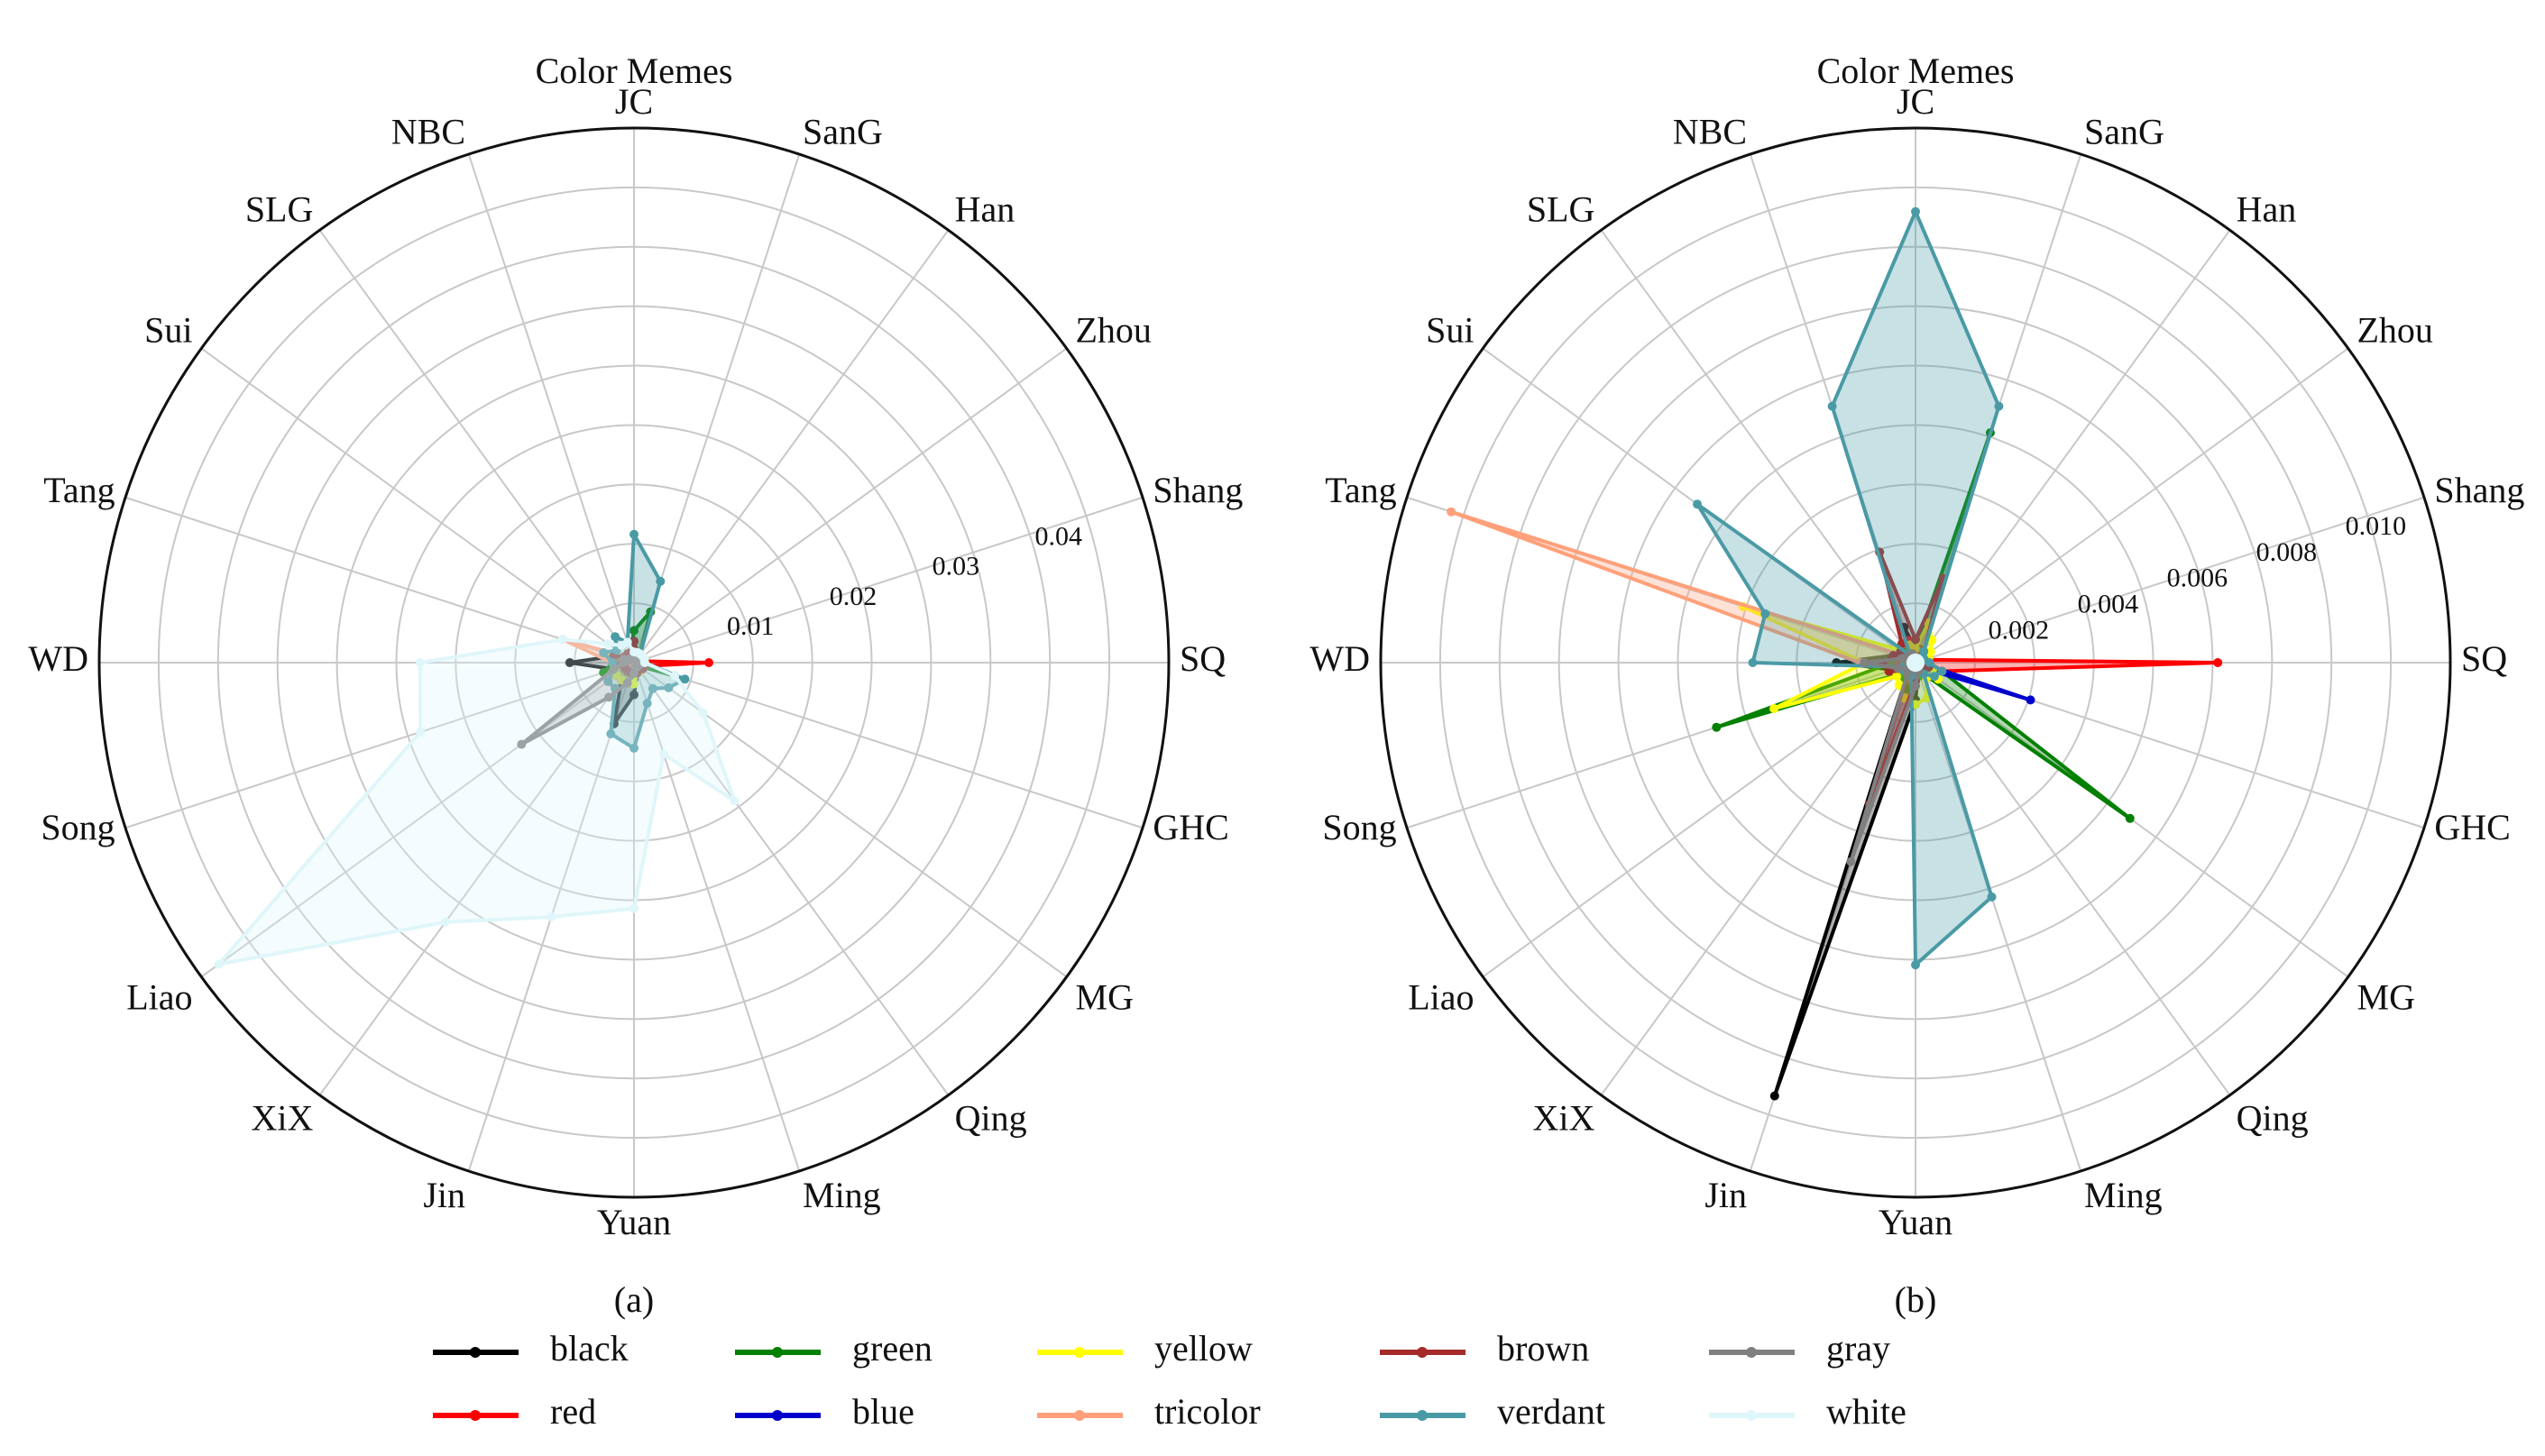 This screenshot has height=1456, width=2545. I want to click on legend-label: black, so click(590, 1349).